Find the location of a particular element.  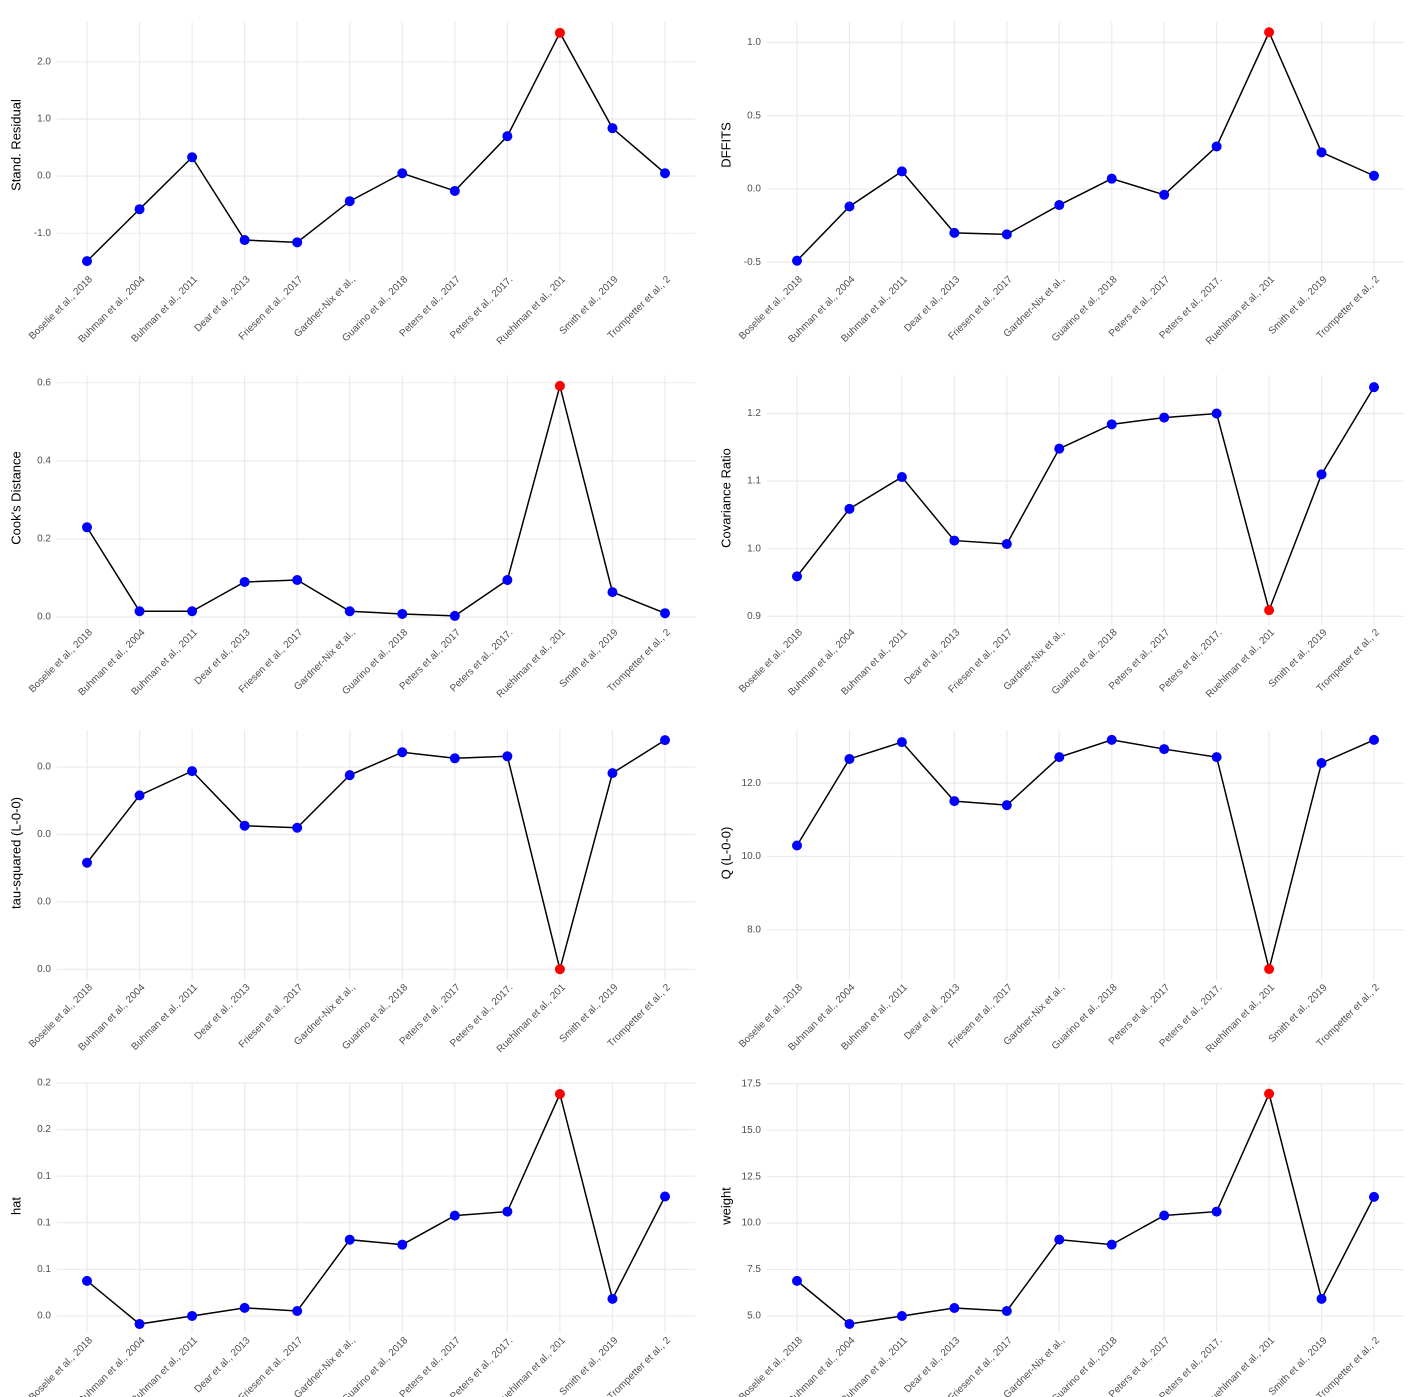

y-tick-label: 1.1 is located at coordinates (754, 481).